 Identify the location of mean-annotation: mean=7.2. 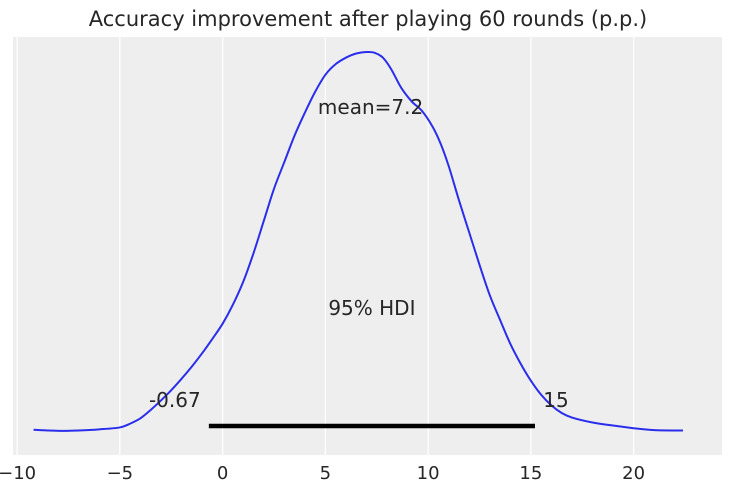
(370, 107).